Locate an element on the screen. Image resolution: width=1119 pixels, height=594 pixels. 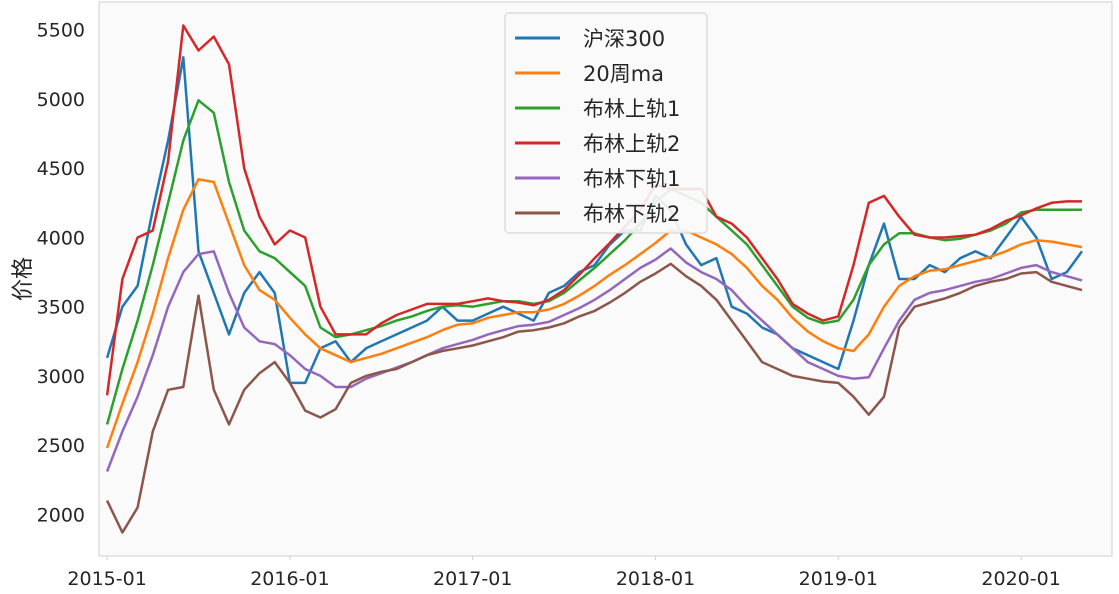
legend: 沪深300 20周ma 布林上轨1 布林上轨2 布林下轨1 布林下轨2 is located at coordinates (606, 123).